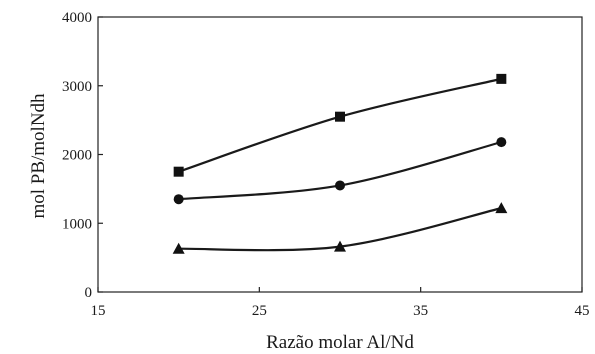 The image size is (595, 354). Describe the element at coordinates (340, 171) in the screenshot. I see `series-circle-line` at that location.